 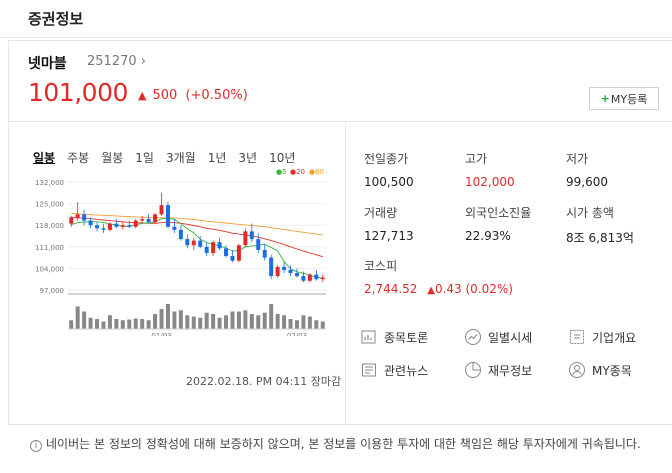 I want to click on up-triangle-icon: ▲, so click(x=142, y=95).